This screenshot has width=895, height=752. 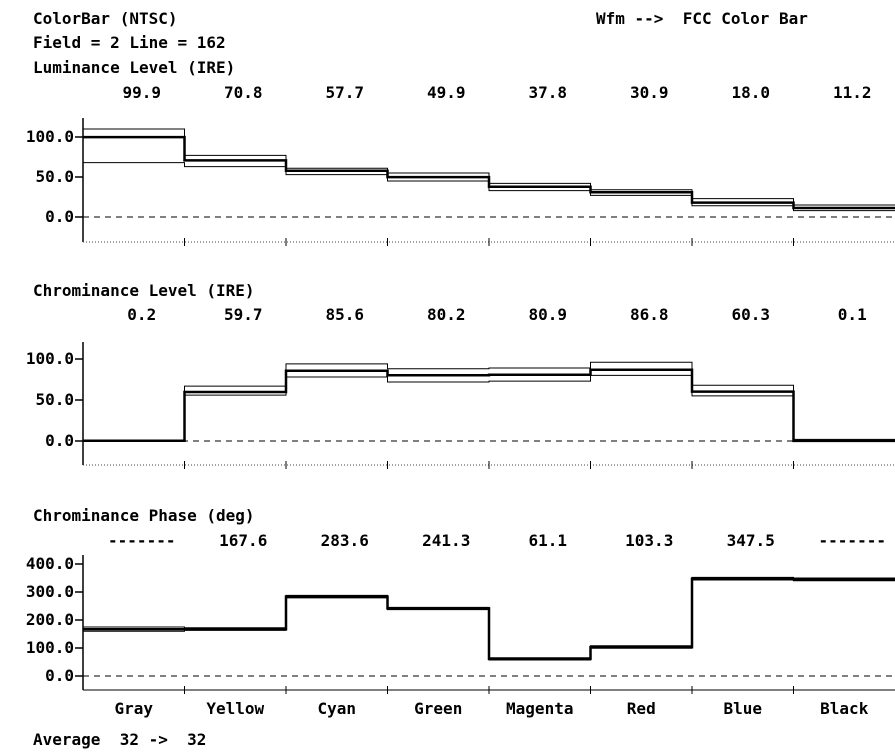 I want to click on x-category-label: Red, so click(x=641, y=708).